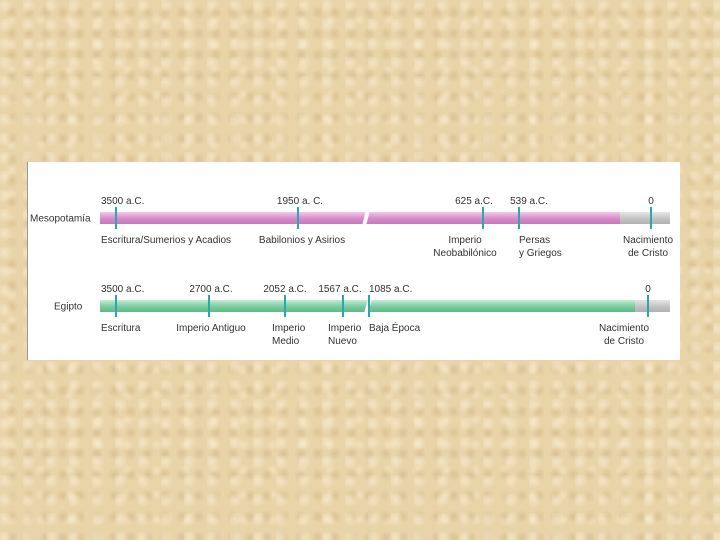 This screenshot has height=540, width=720. I want to click on event-label: Escritura, so click(121, 328).